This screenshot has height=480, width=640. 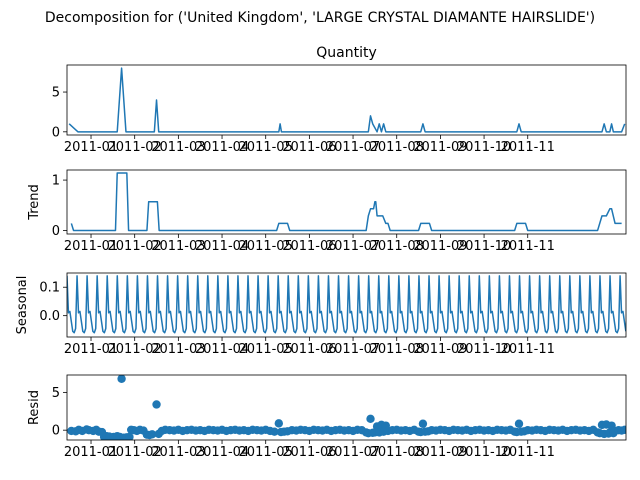 What do you see at coordinates (22, 305) in the screenshot?
I see `seasonal-ylabel: Seasonal` at bounding box center [22, 305].